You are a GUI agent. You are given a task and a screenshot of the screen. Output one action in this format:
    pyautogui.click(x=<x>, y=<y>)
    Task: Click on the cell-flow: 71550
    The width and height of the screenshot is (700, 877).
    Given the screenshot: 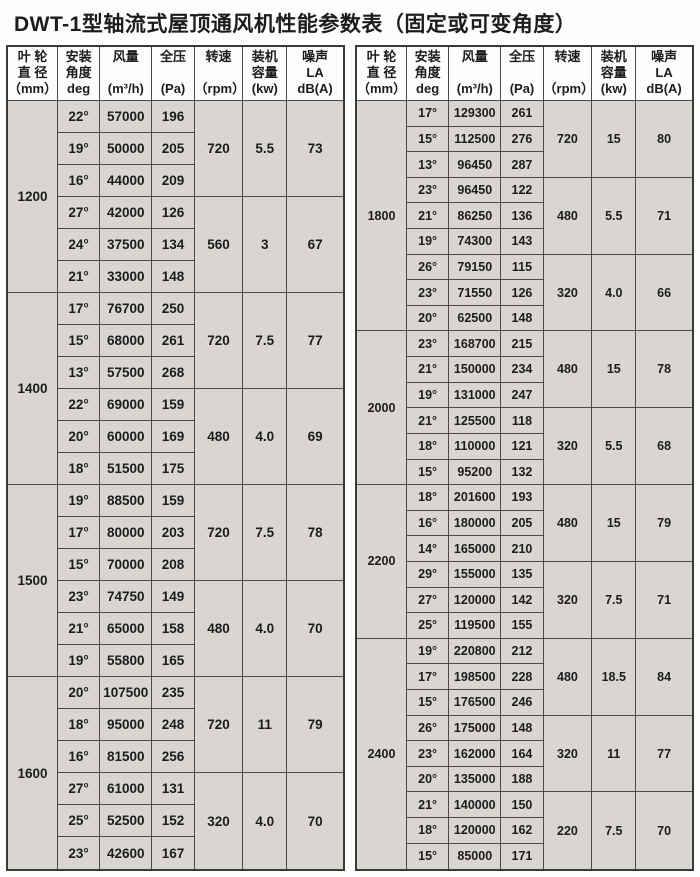 What is the action you would take?
    pyautogui.click(x=475, y=292)
    